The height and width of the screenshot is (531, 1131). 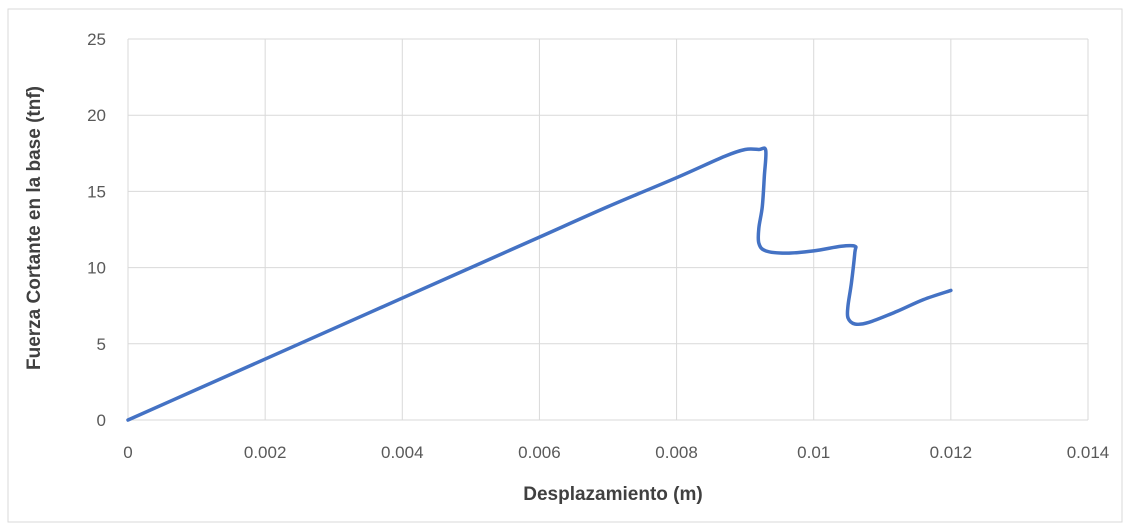 I want to click on x-tick-label: 0.01, so click(x=813, y=452).